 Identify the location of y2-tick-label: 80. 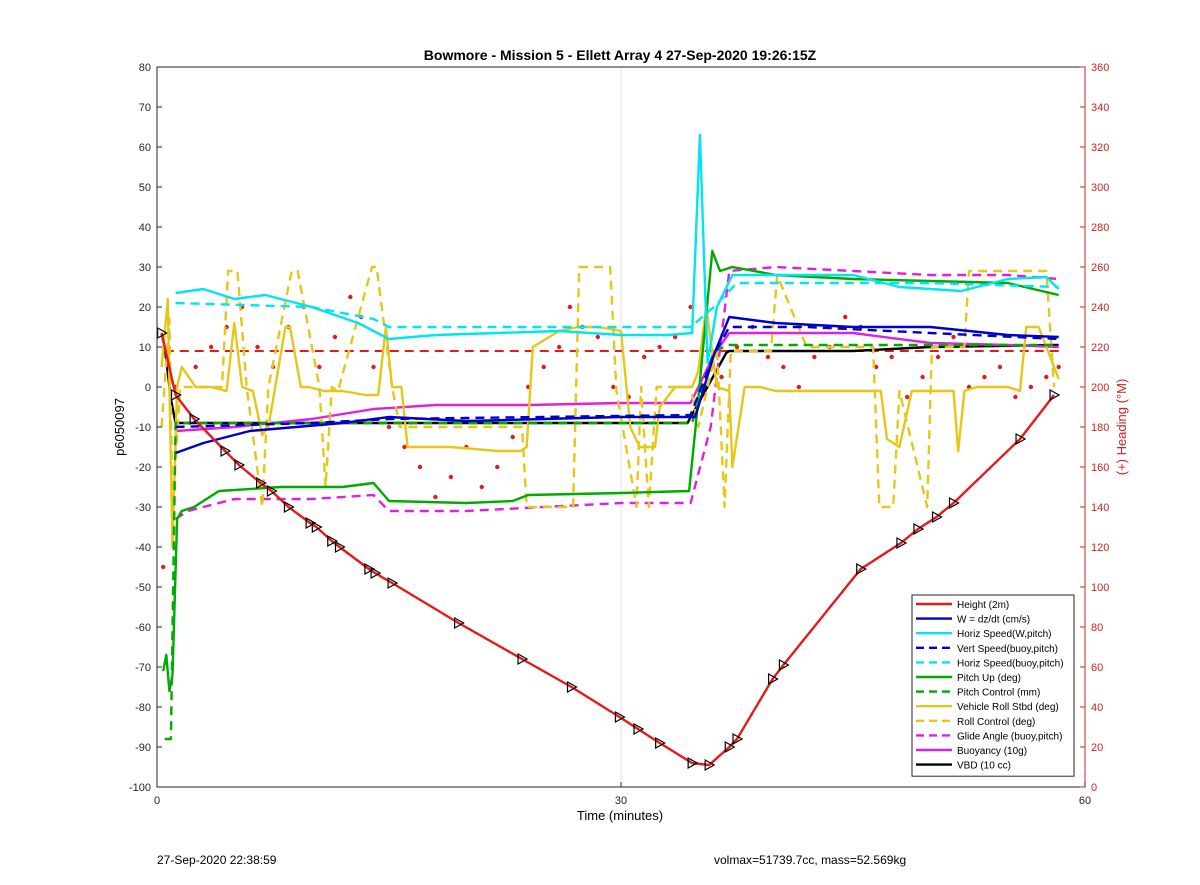
(1097, 628).